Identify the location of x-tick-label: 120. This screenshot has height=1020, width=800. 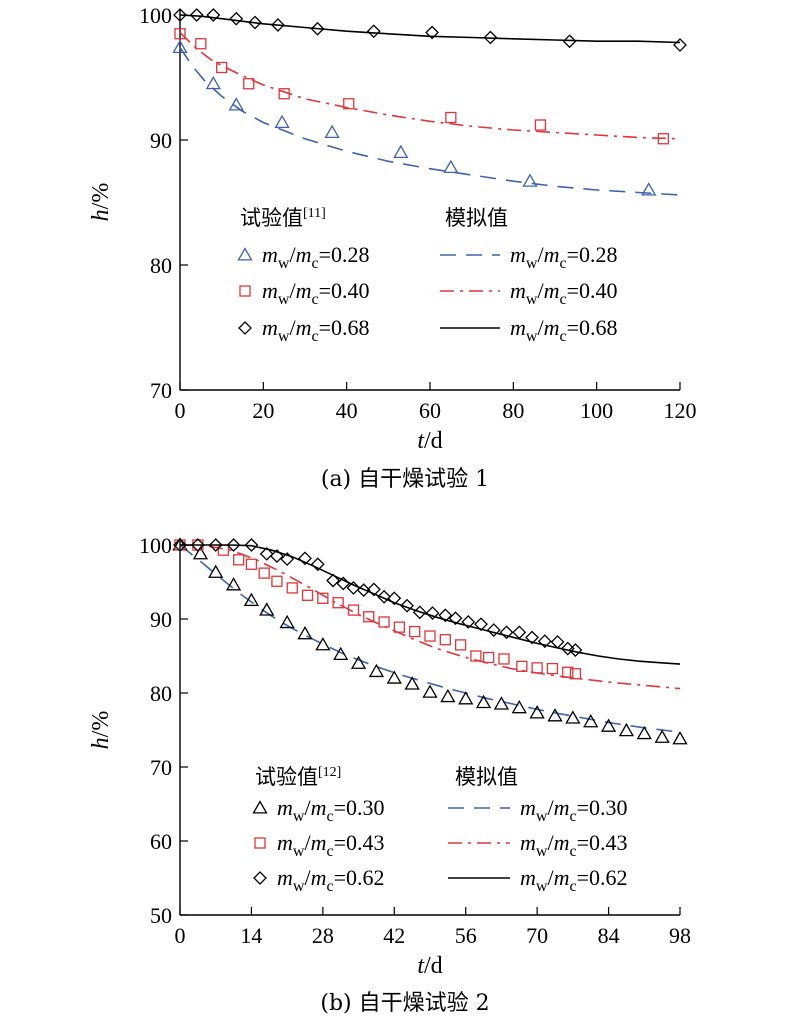
(680, 410).